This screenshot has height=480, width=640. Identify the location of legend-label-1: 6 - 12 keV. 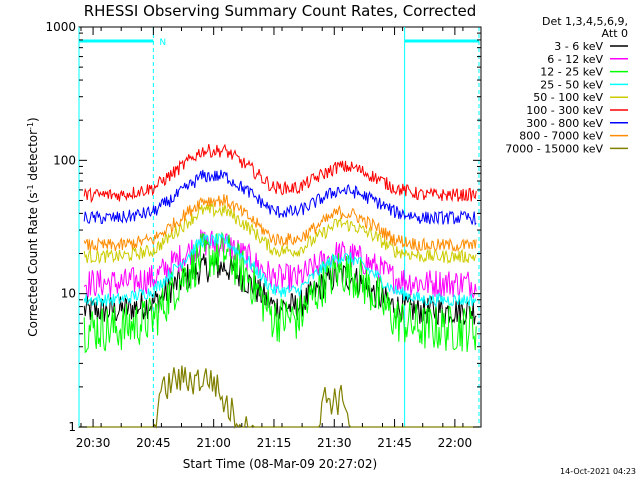
(575, 59).